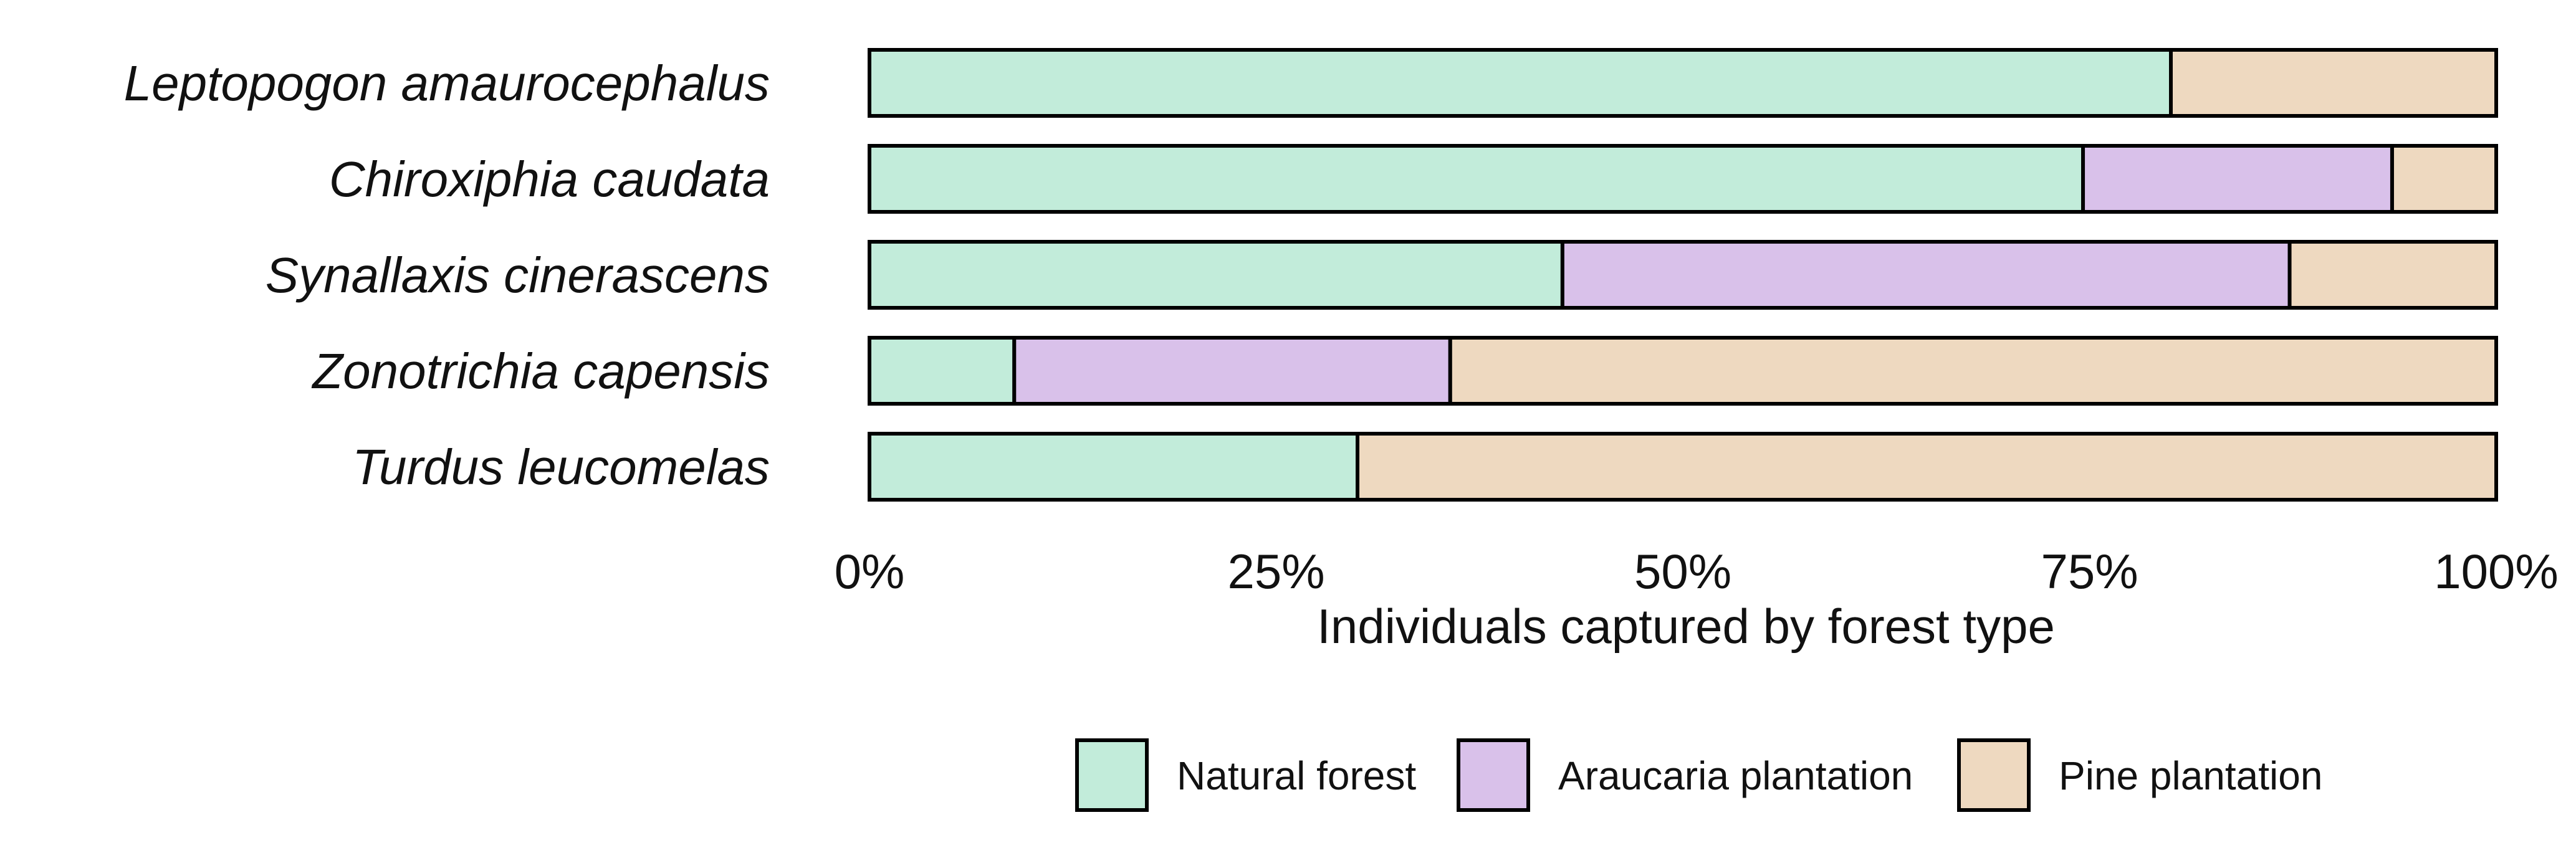 Image resolution: width=2576 pixels, height=858 pixels. Describe the element at coordinates (2393, 275) in the screenshot. I see `bar-synallaxis-cinerascens-pine-plantation` at that location.